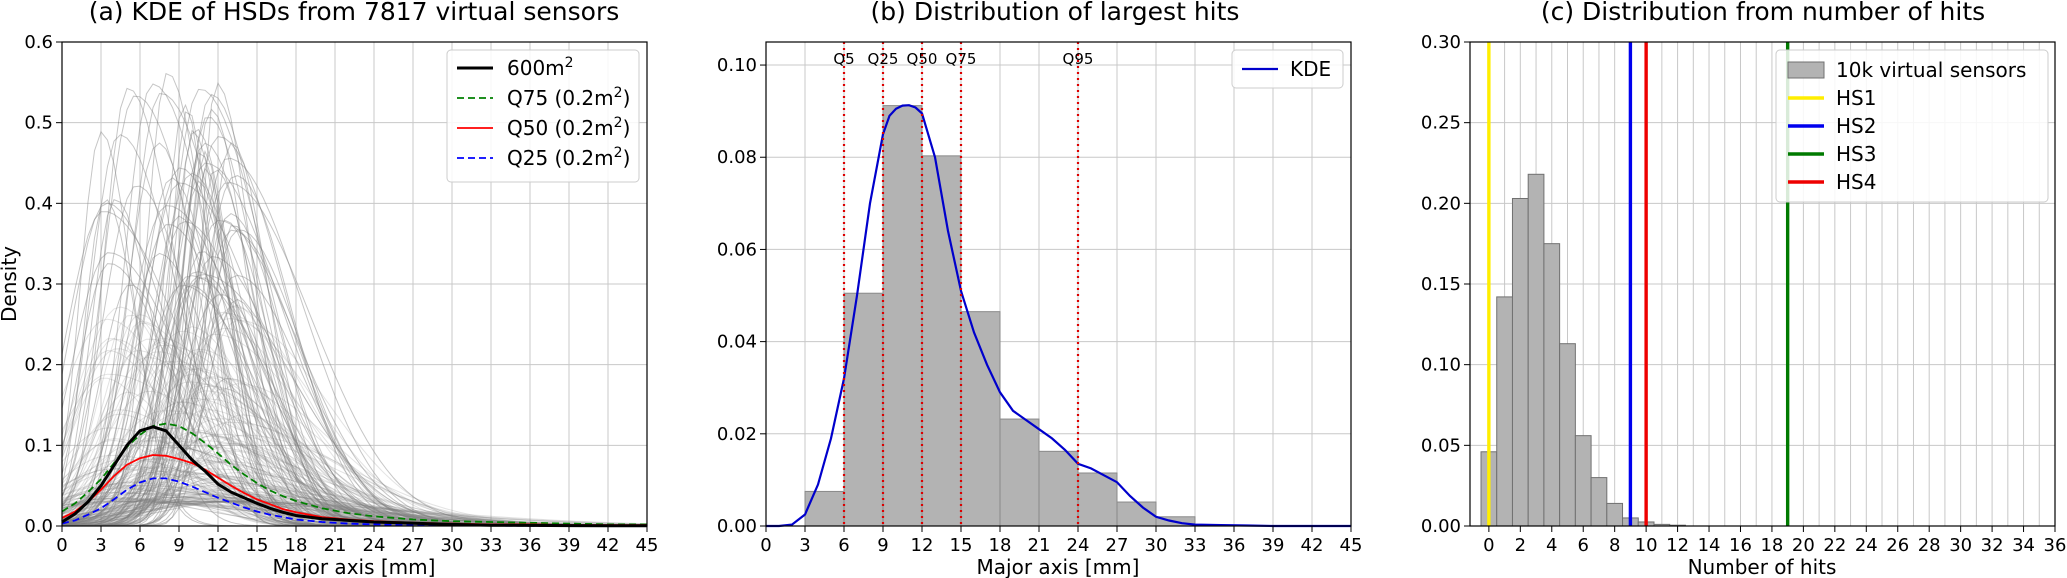  Describe the element at coordinates (1866, 545) in the screenshot. I see `chart-2-xtick-label: 24` at that location.